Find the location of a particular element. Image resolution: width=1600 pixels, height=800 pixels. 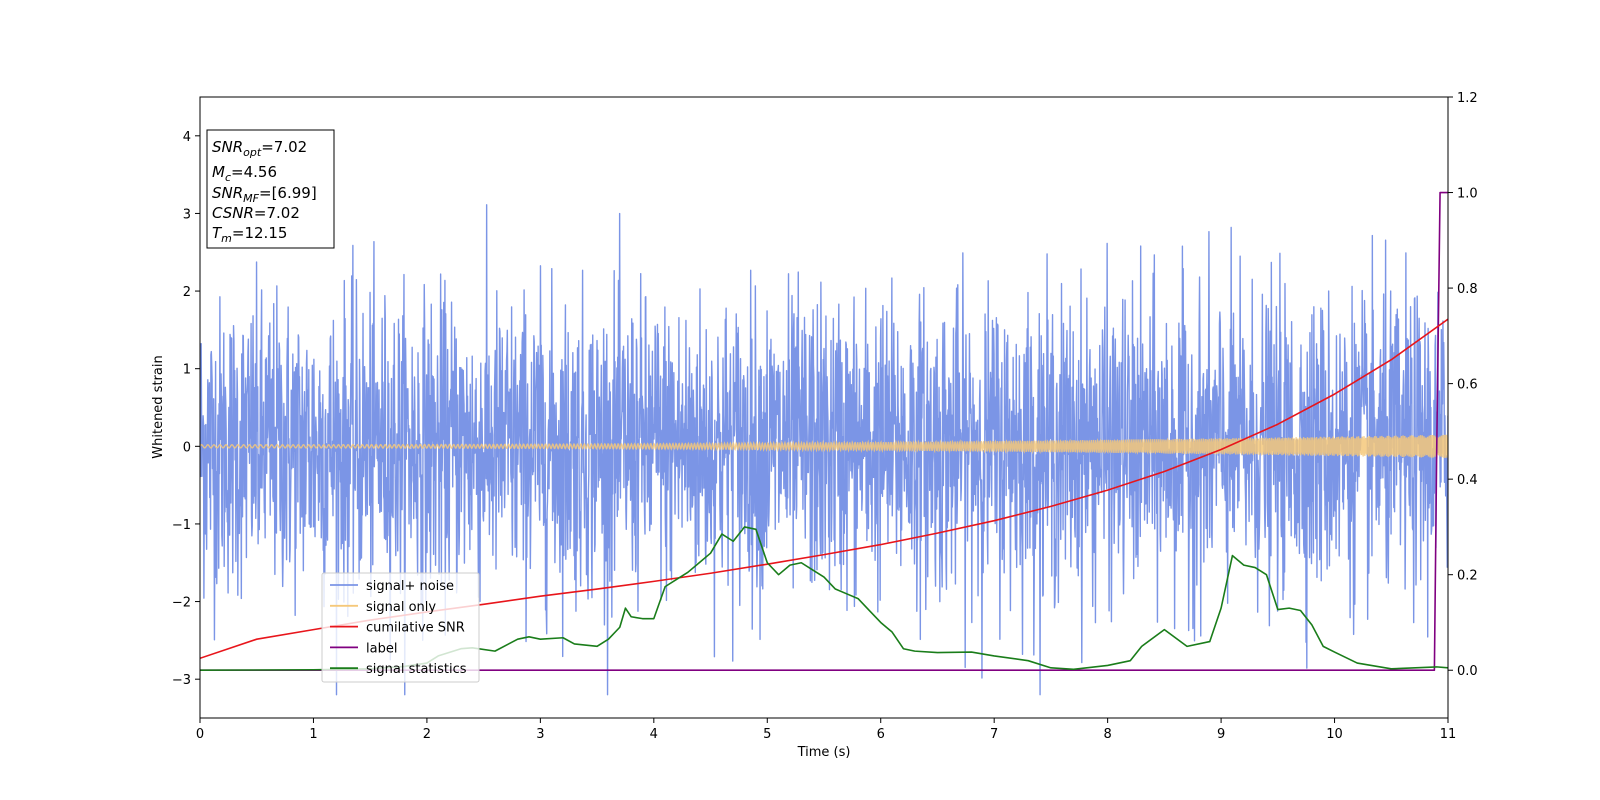

y2-tick-label: 0.6 is located at coordinates (1467, 385).